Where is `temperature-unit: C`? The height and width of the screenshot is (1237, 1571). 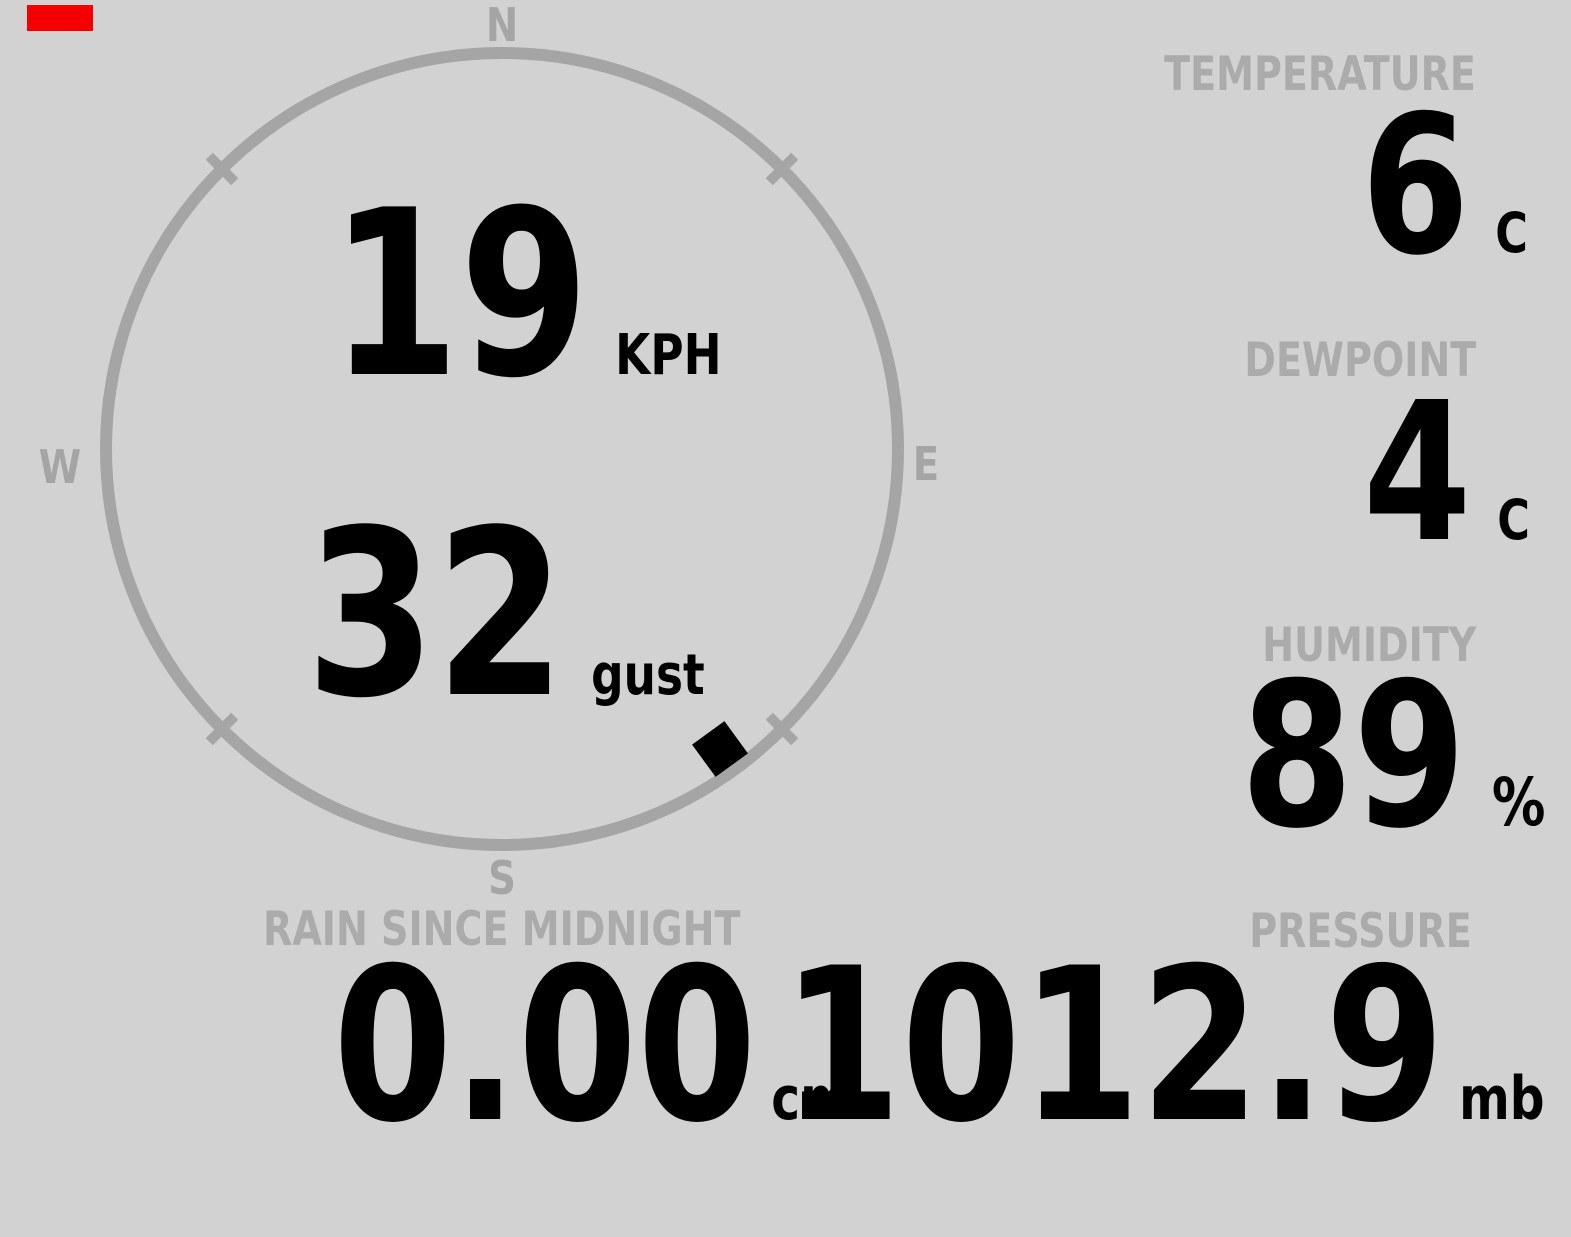
temperature-unit: C is located at coordinates (1511, 233).